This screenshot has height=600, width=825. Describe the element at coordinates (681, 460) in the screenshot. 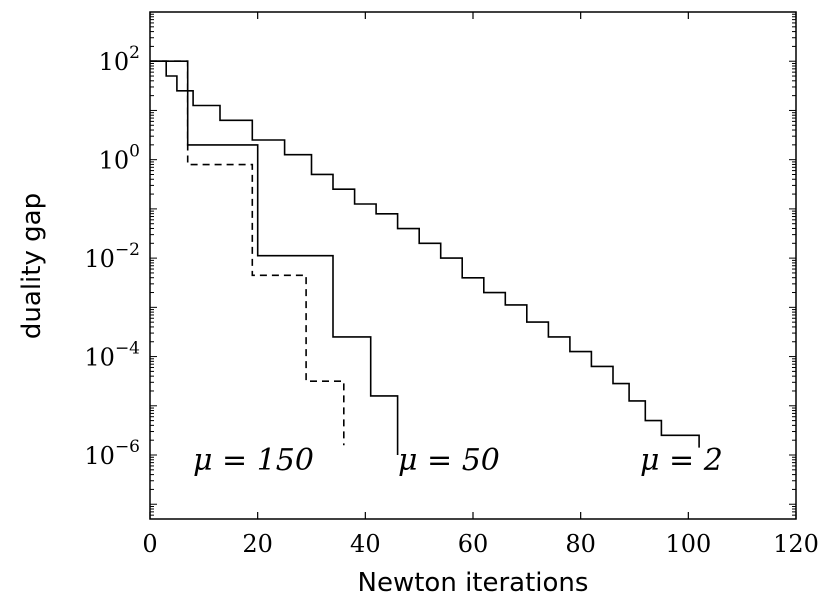

I see `series-annotation-2: μ = 2` at that location.